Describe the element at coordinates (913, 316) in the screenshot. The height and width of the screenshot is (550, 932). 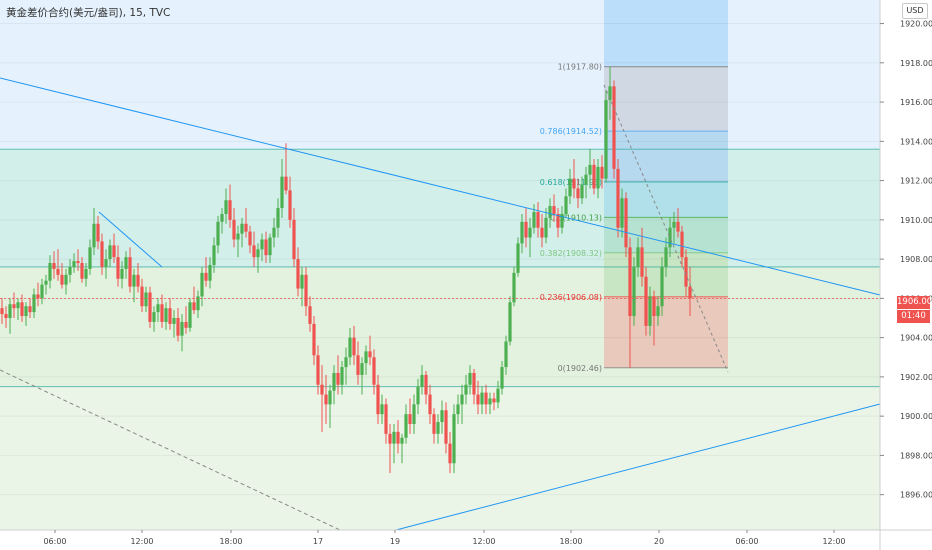
I see `countdown-tag: 01:40` at that location.